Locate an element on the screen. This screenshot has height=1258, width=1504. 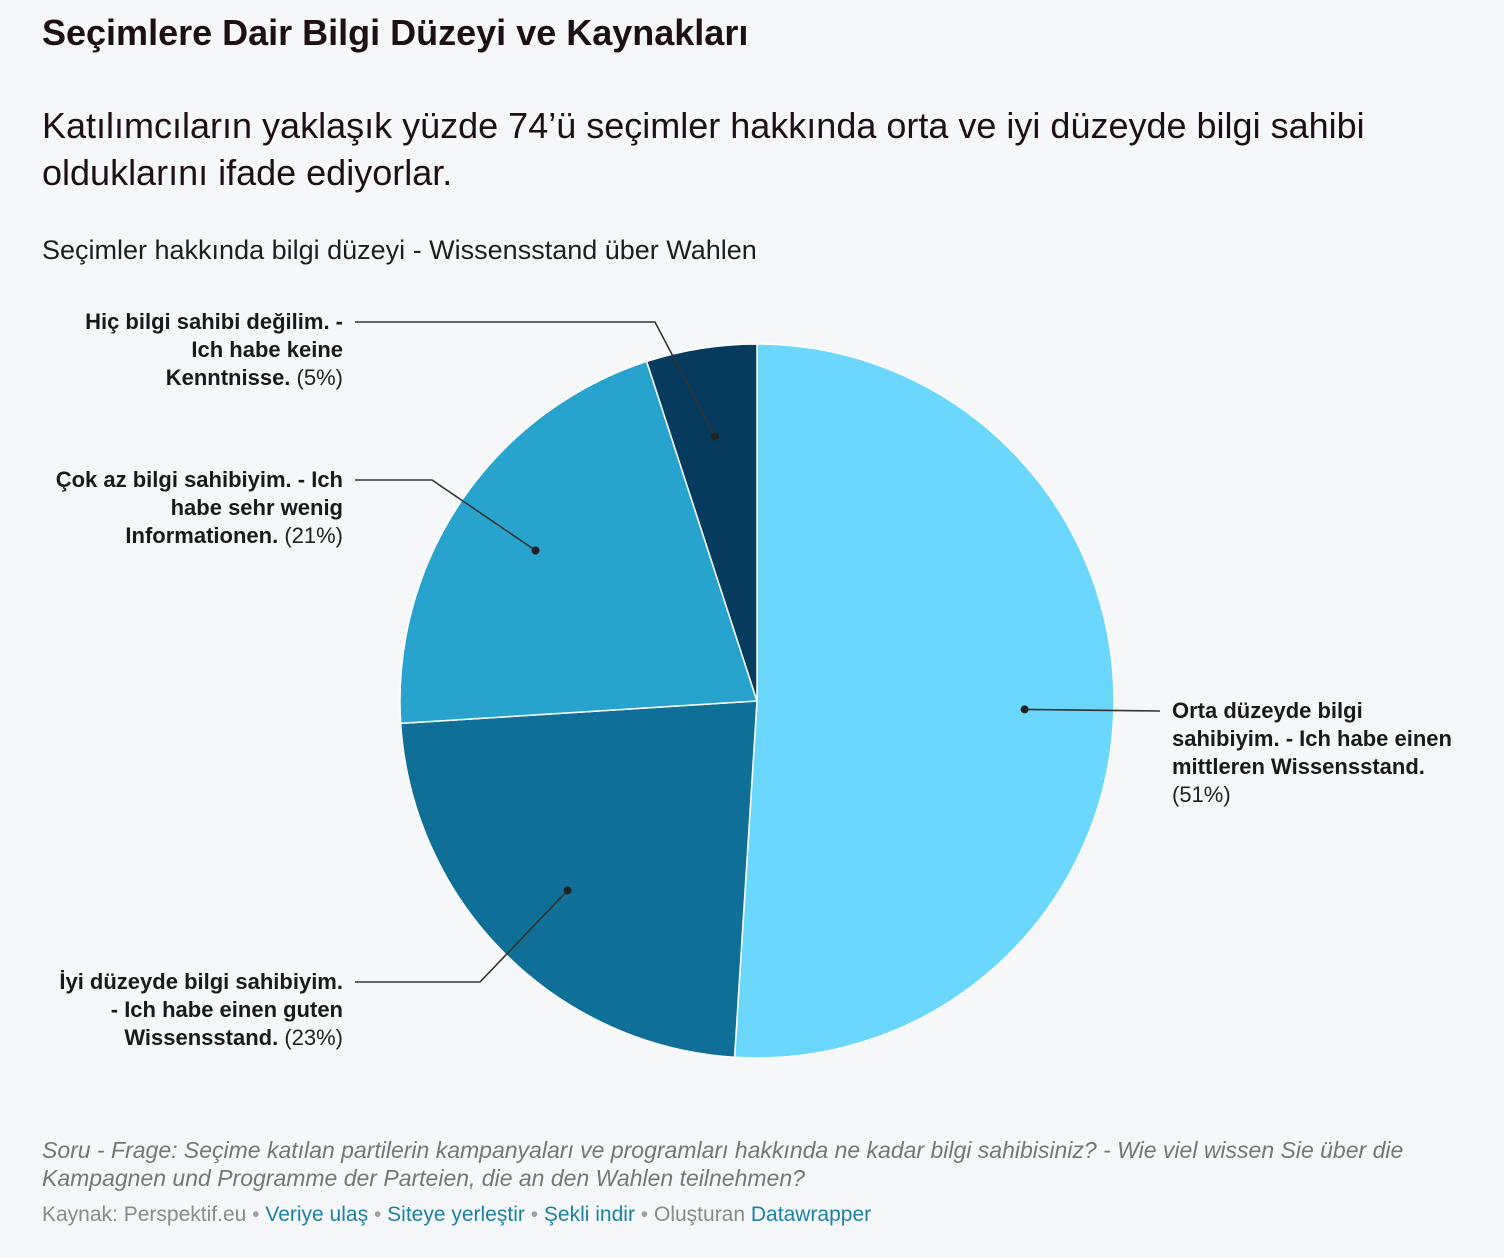
leader-dot-hic is located at coordinates (715, 436).